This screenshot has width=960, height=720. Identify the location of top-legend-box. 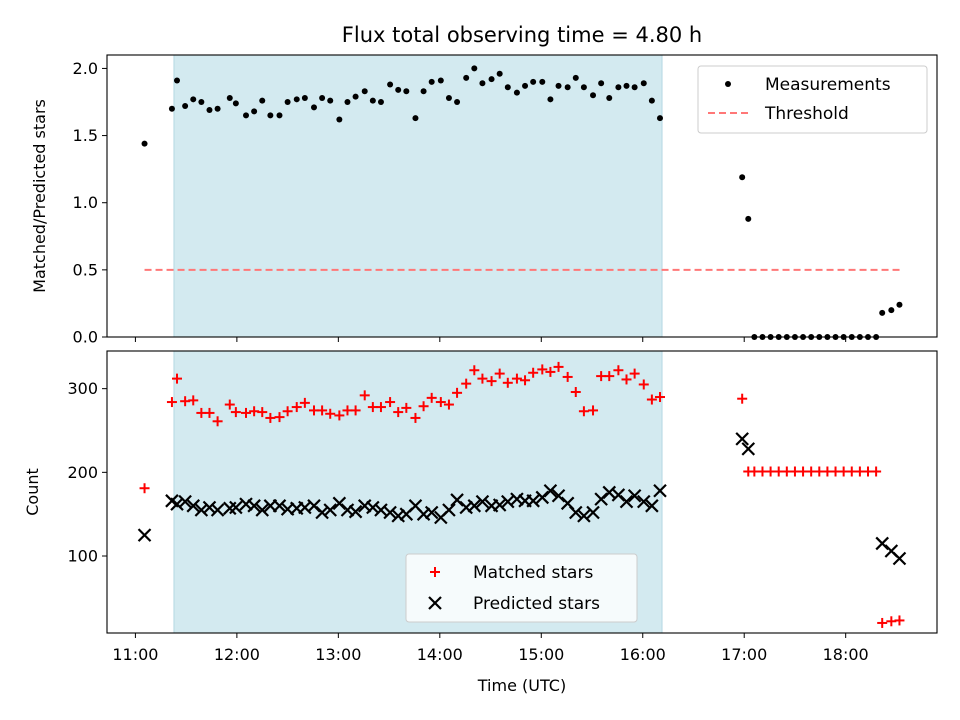
(812, 99).